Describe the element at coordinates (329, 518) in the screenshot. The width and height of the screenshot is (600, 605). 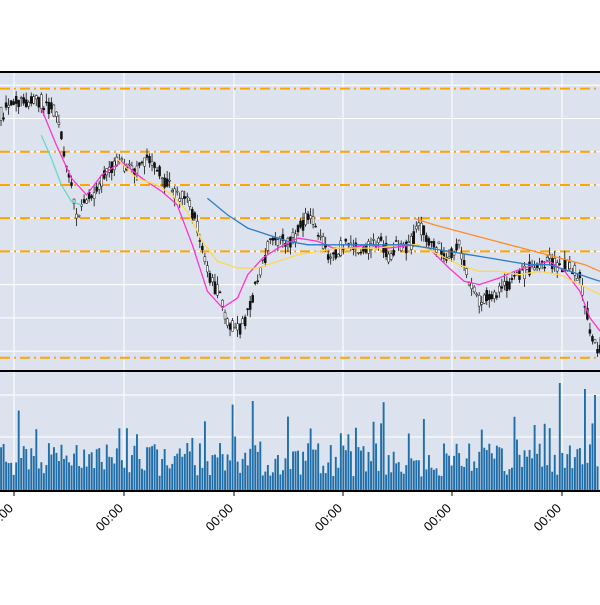
I see `x-tick-label-3: 00:00` at that location.